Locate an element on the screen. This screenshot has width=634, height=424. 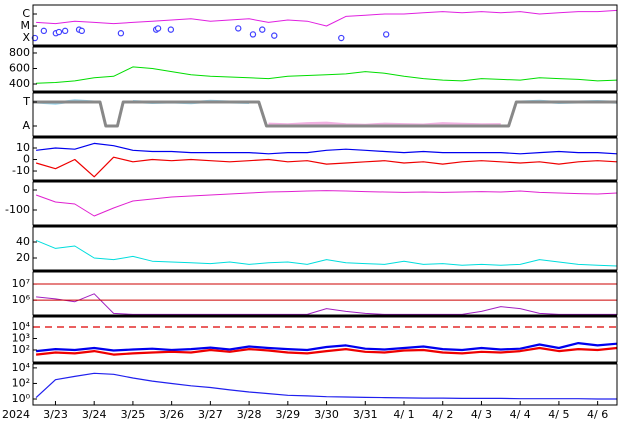
x-tick-label: 4/ 6 is located at coordinates (597, 414).